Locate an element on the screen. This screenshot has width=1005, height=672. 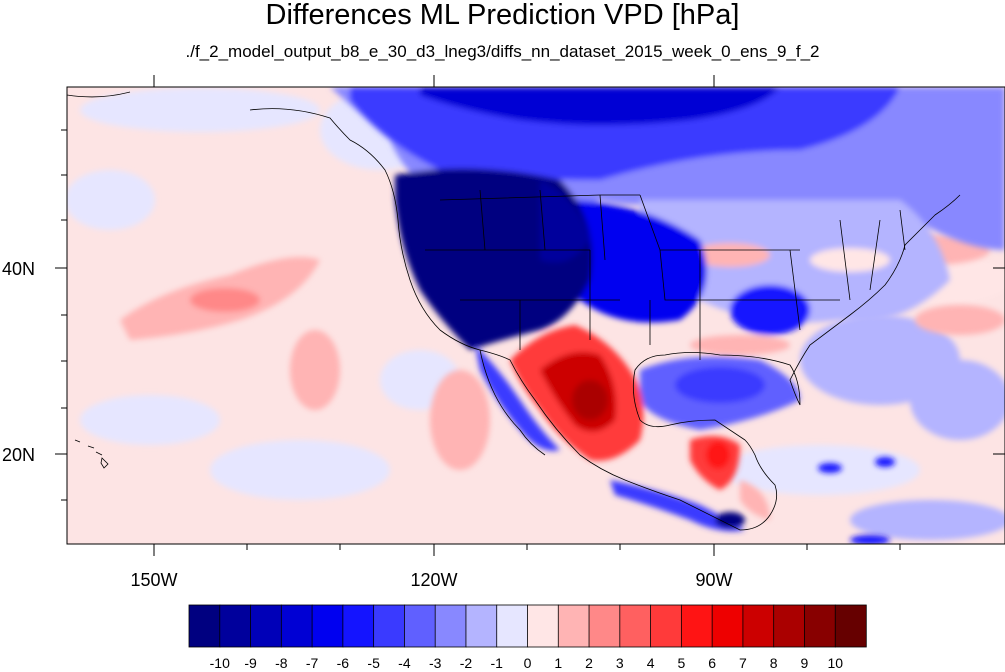
colorbar-label: 5 is located at coordinates (681, 663).